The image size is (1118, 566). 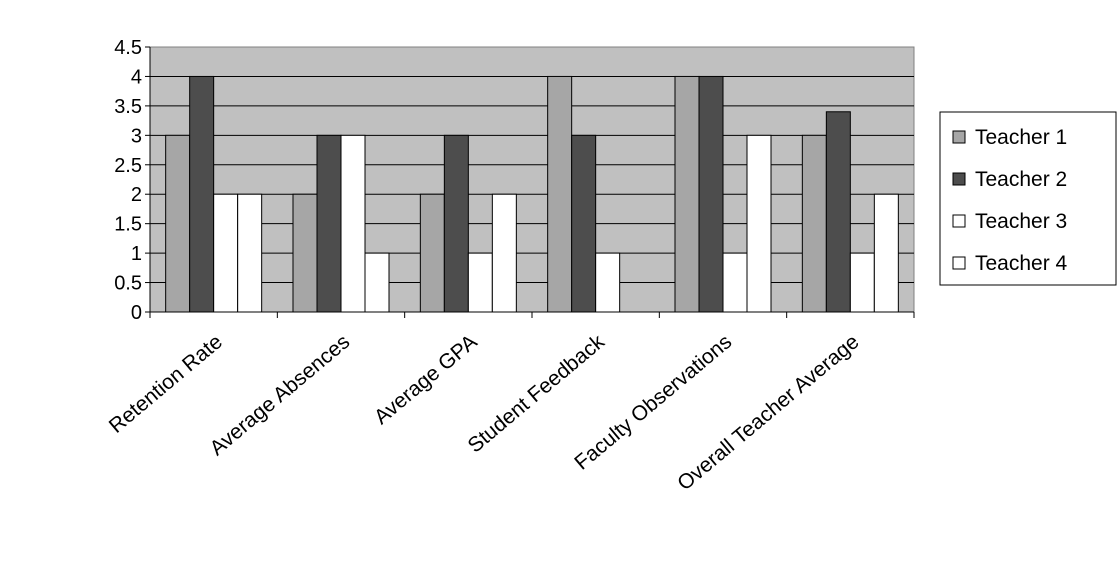 What do you see at coordinates (128, 166) in the screenshot?
I see `y-tick-label: 2.5` at bounding box center [128, 166].